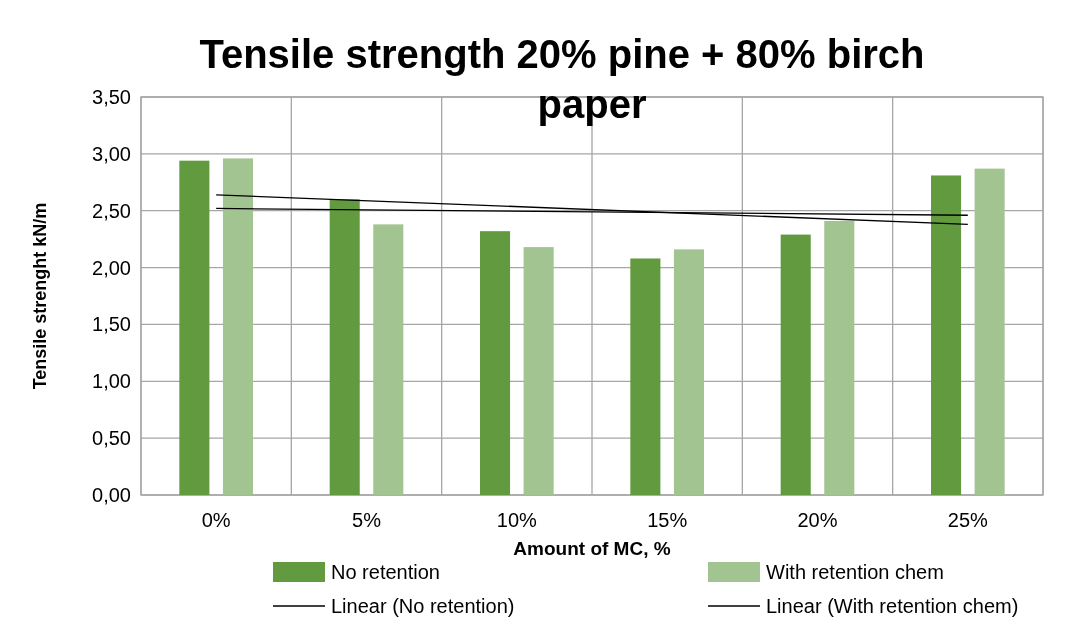 This screenshot has height=630, width=1065. What do you see at coordinates (111, 381) in the screenshot?
I see `y-tick-label: 1,00` at bounding box center [111, 381].